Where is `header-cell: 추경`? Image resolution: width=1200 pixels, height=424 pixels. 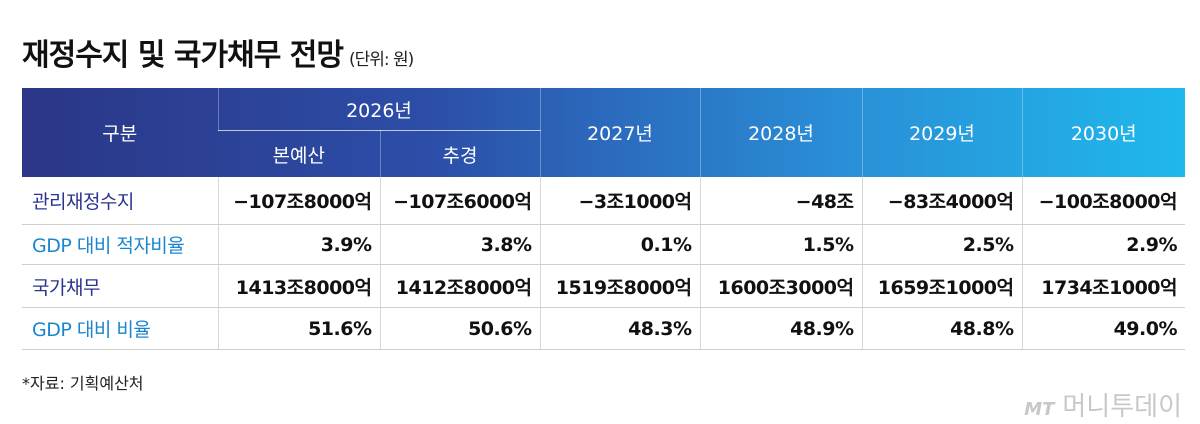
header-cell: 추경 is located at coordinates (459, 153).